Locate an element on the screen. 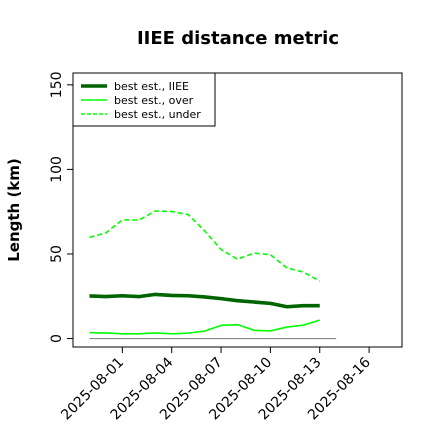 The image size is (440, 440). y-tick-label: 100 is located at coordinates (57, 169).